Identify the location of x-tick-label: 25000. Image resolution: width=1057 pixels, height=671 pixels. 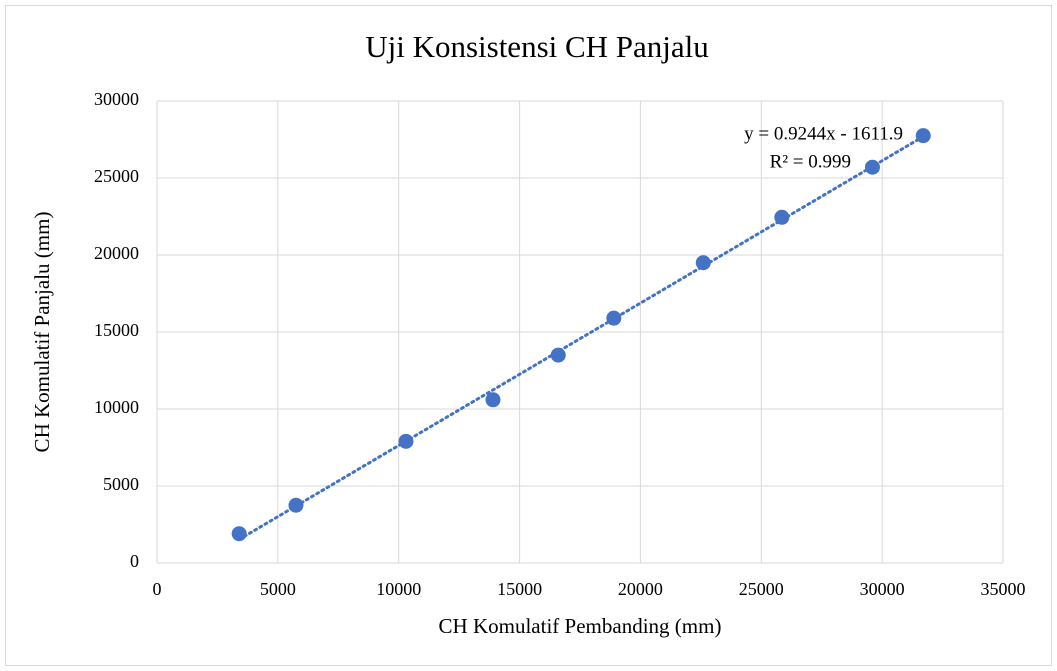
(761, 589).